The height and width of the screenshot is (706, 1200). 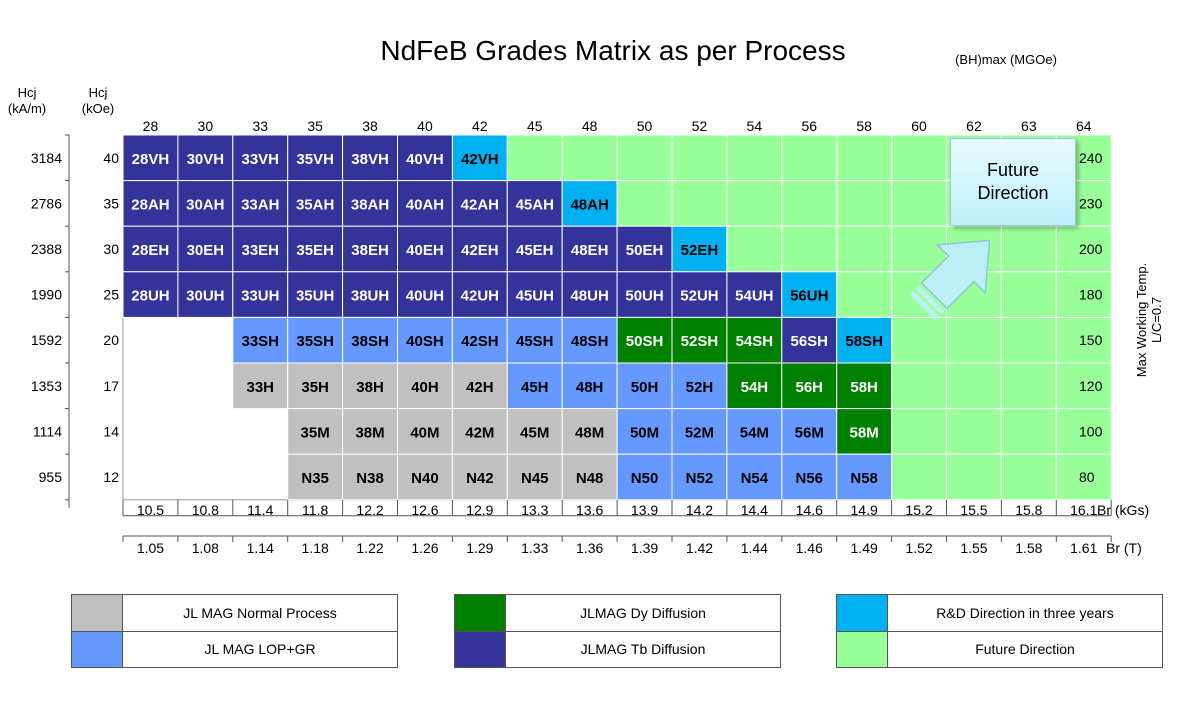 I want to click on grade-label: N35, so click(x=315, y=478).